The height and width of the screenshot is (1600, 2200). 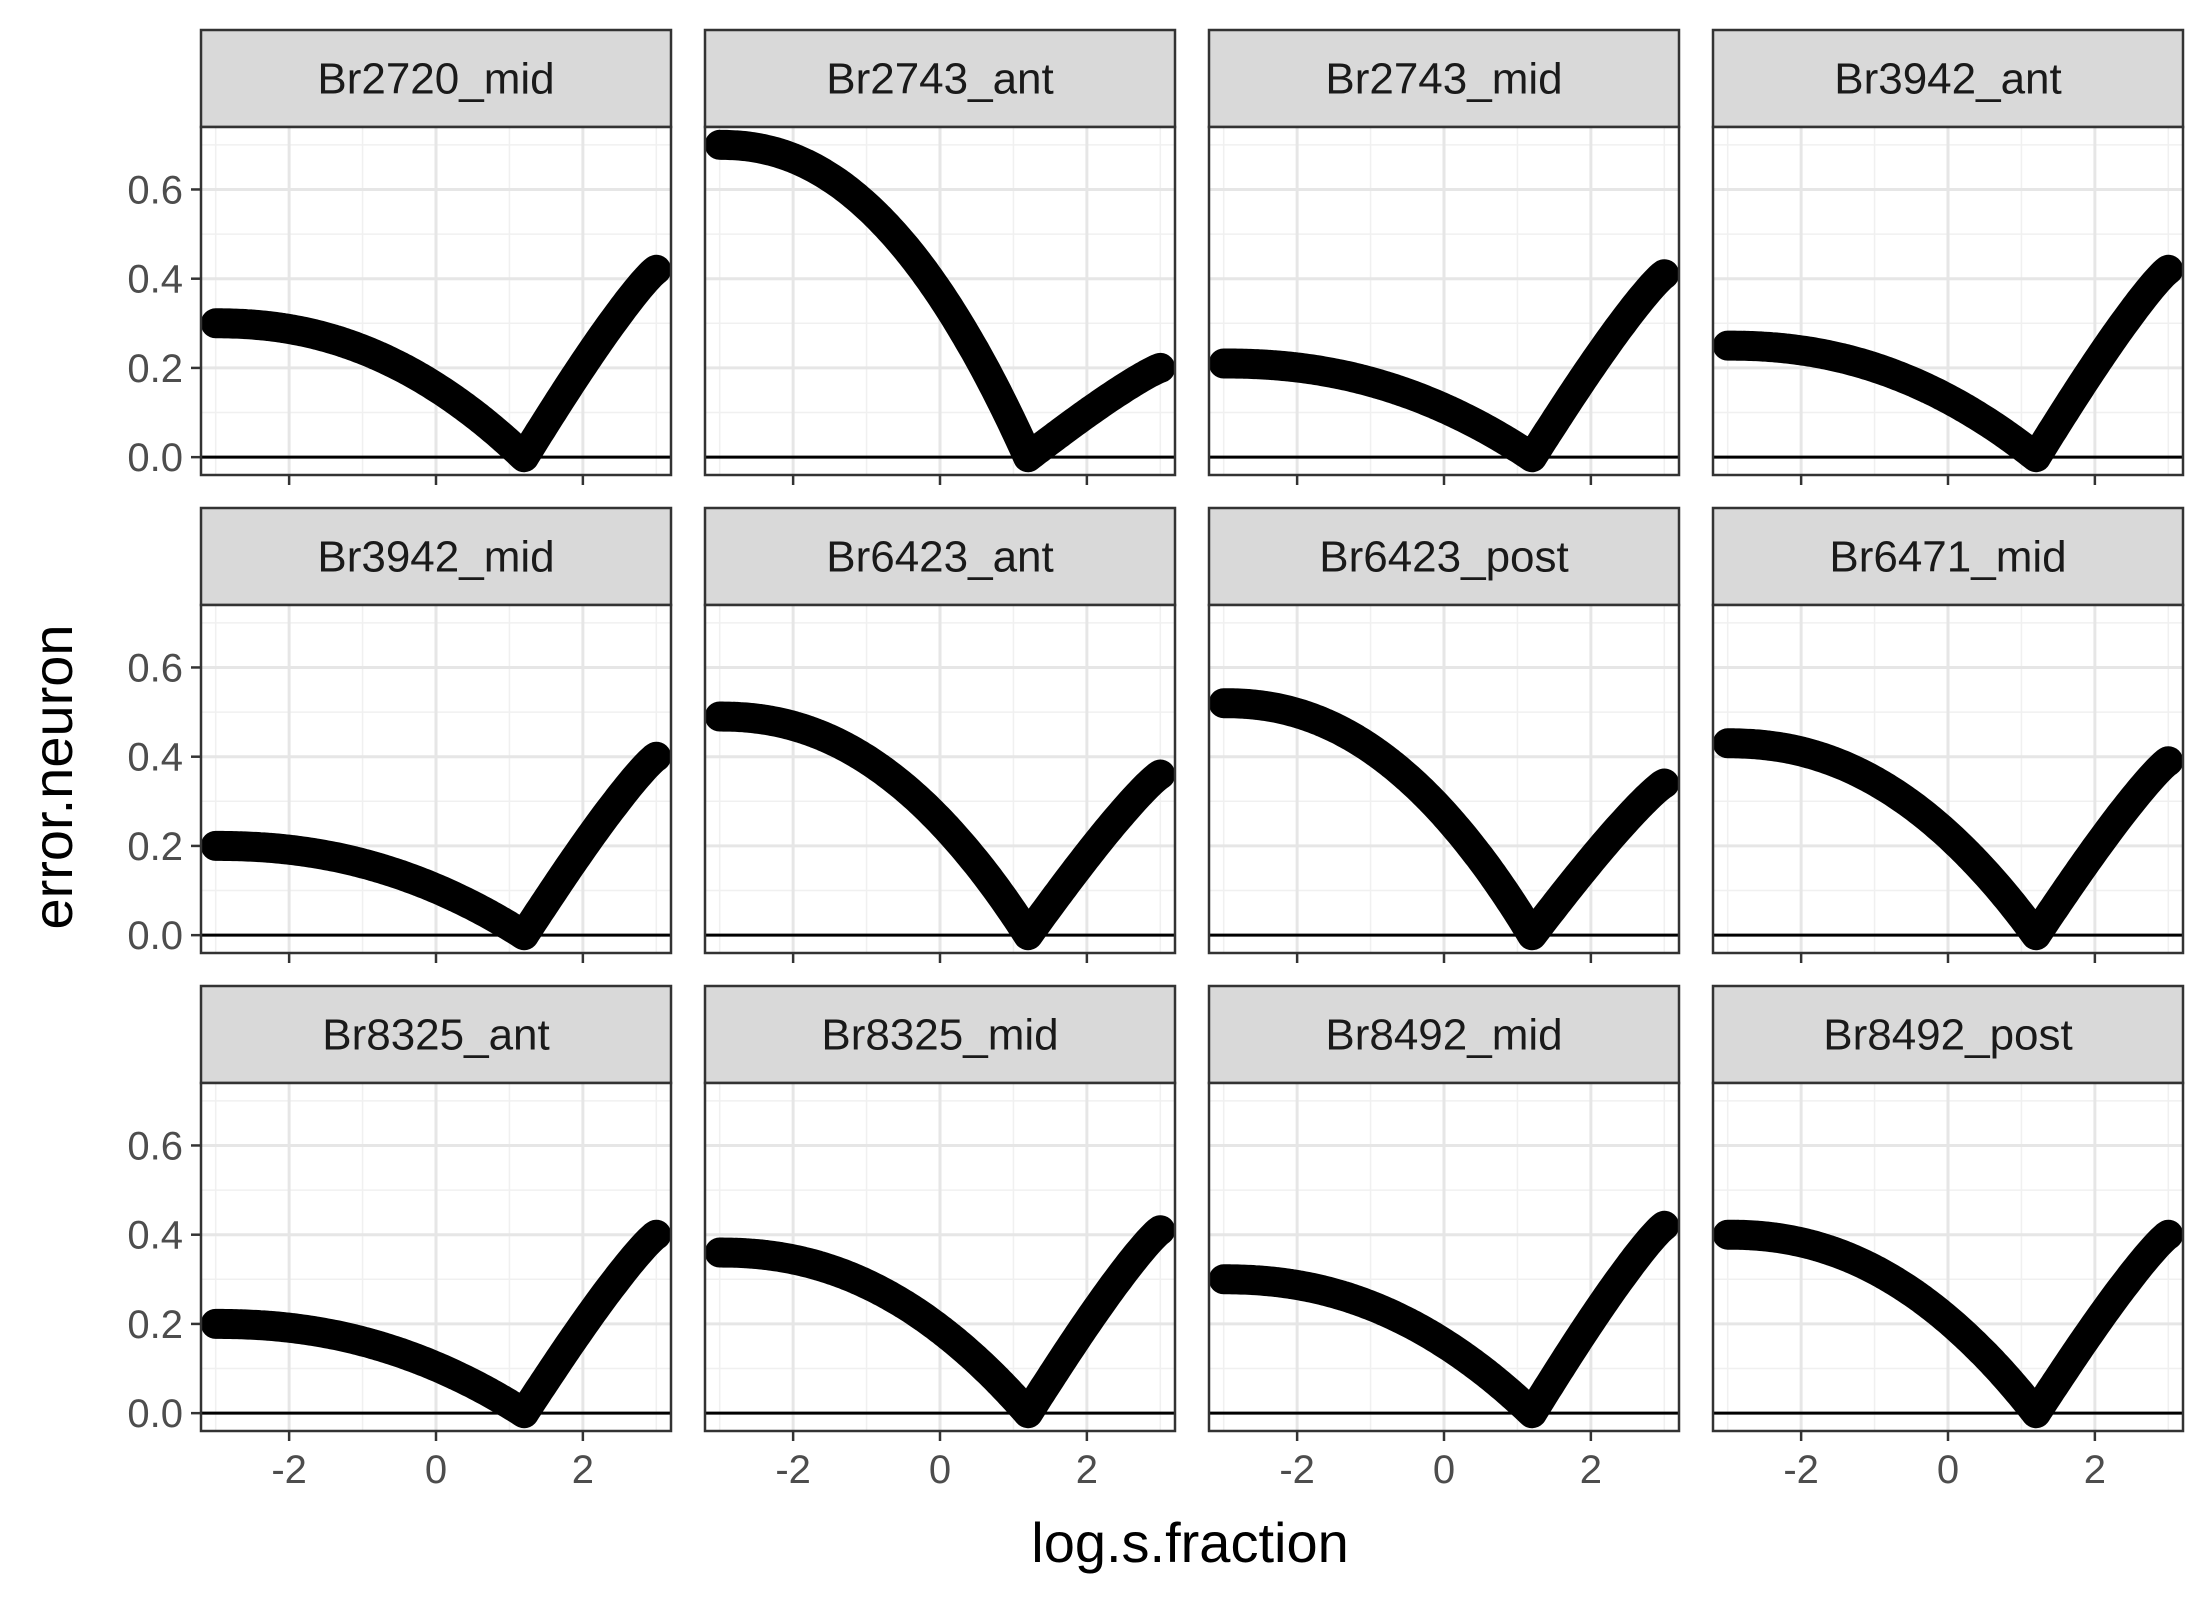 I want to click on facet-panel: Br2743_ant, so click(x=940, y=256).